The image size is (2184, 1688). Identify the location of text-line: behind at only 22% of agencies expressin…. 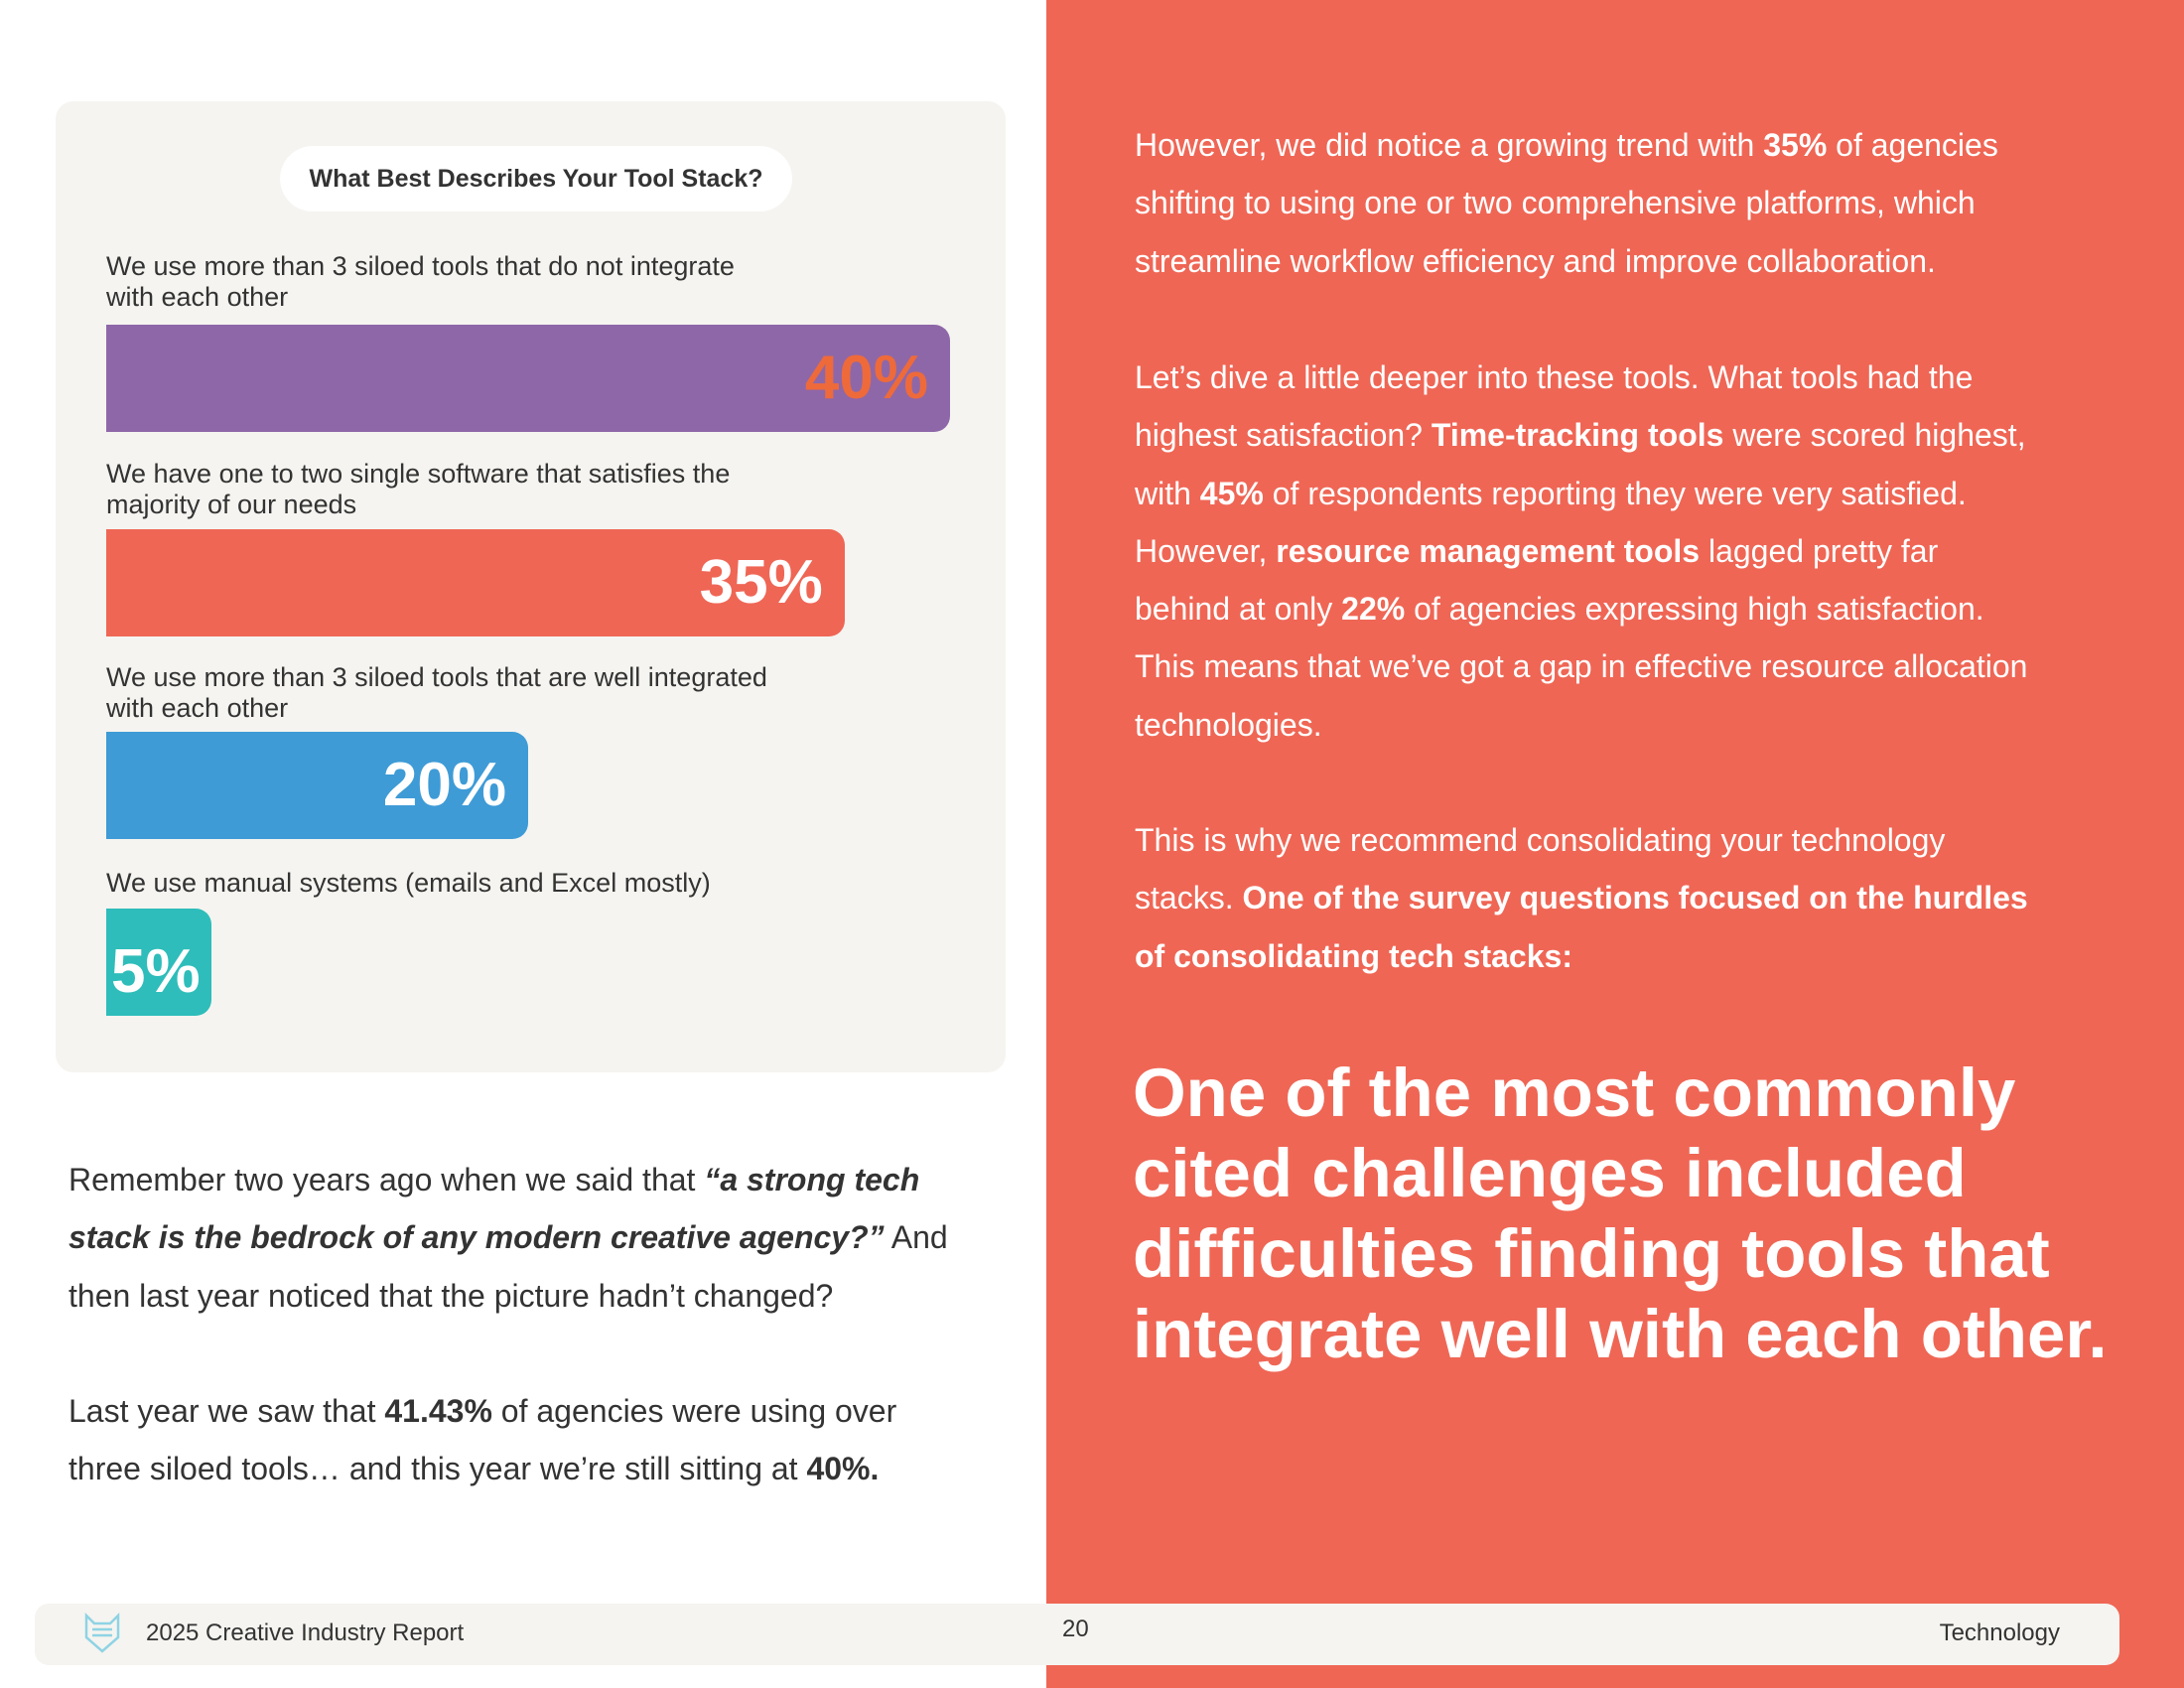
(1581, 608).